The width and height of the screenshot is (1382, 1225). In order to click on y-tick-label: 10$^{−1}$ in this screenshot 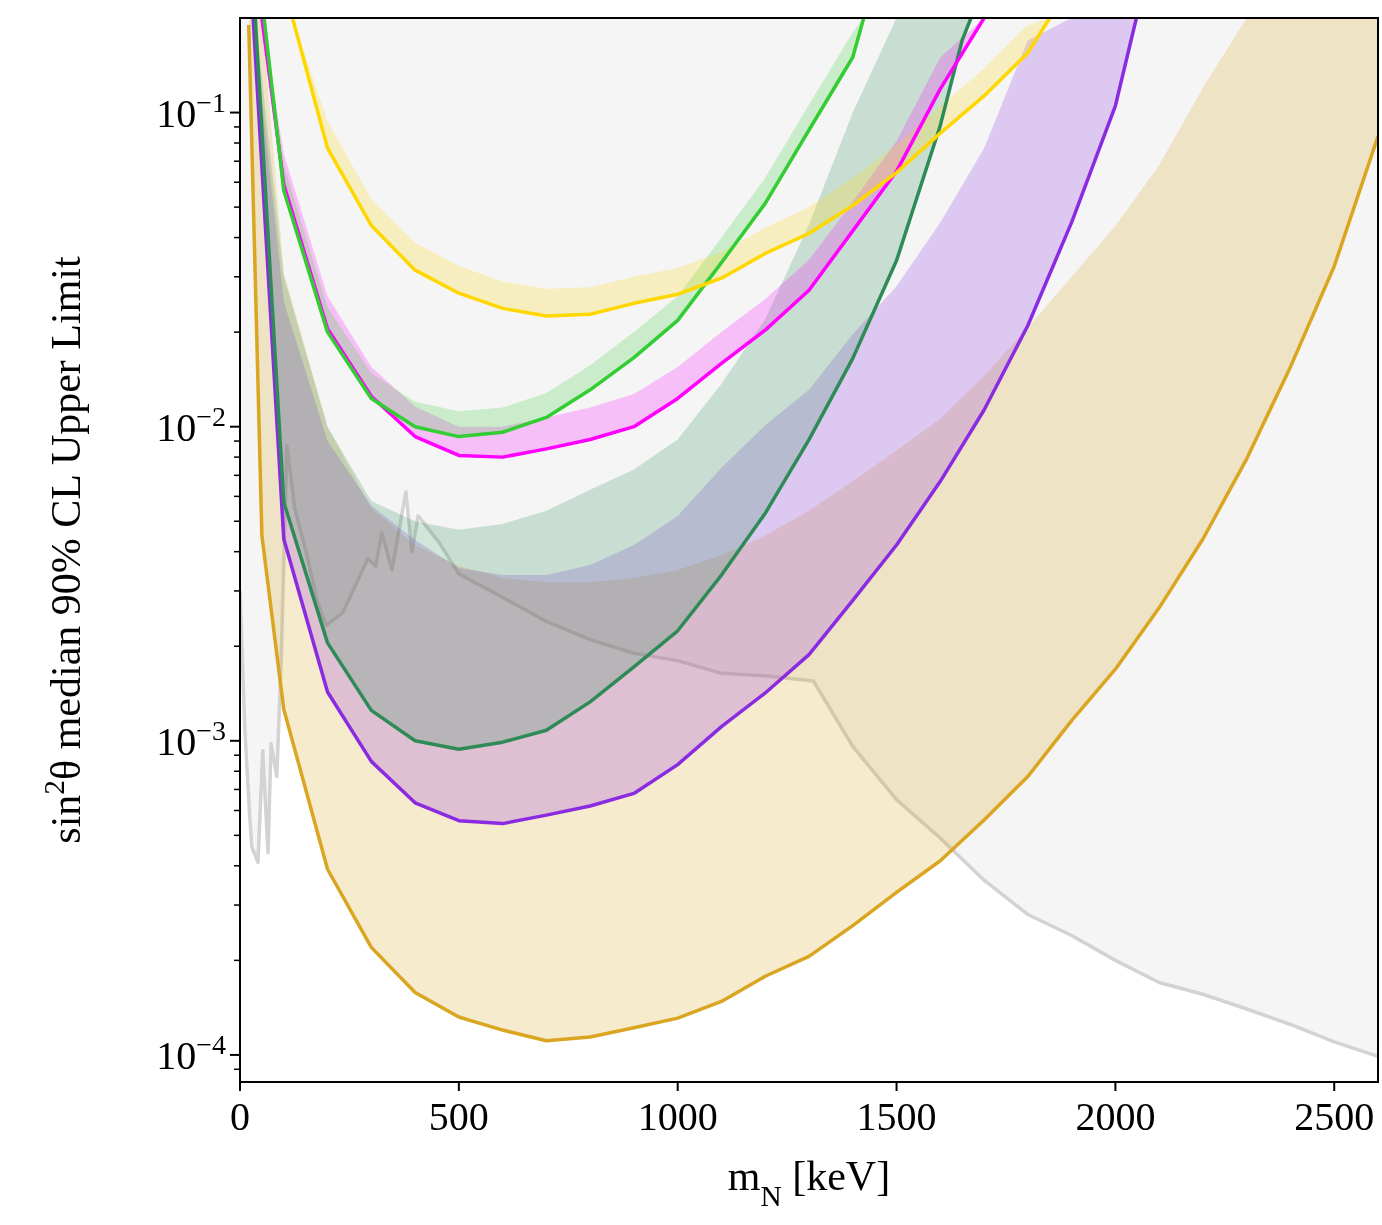, I will do `click(191, 111)`.